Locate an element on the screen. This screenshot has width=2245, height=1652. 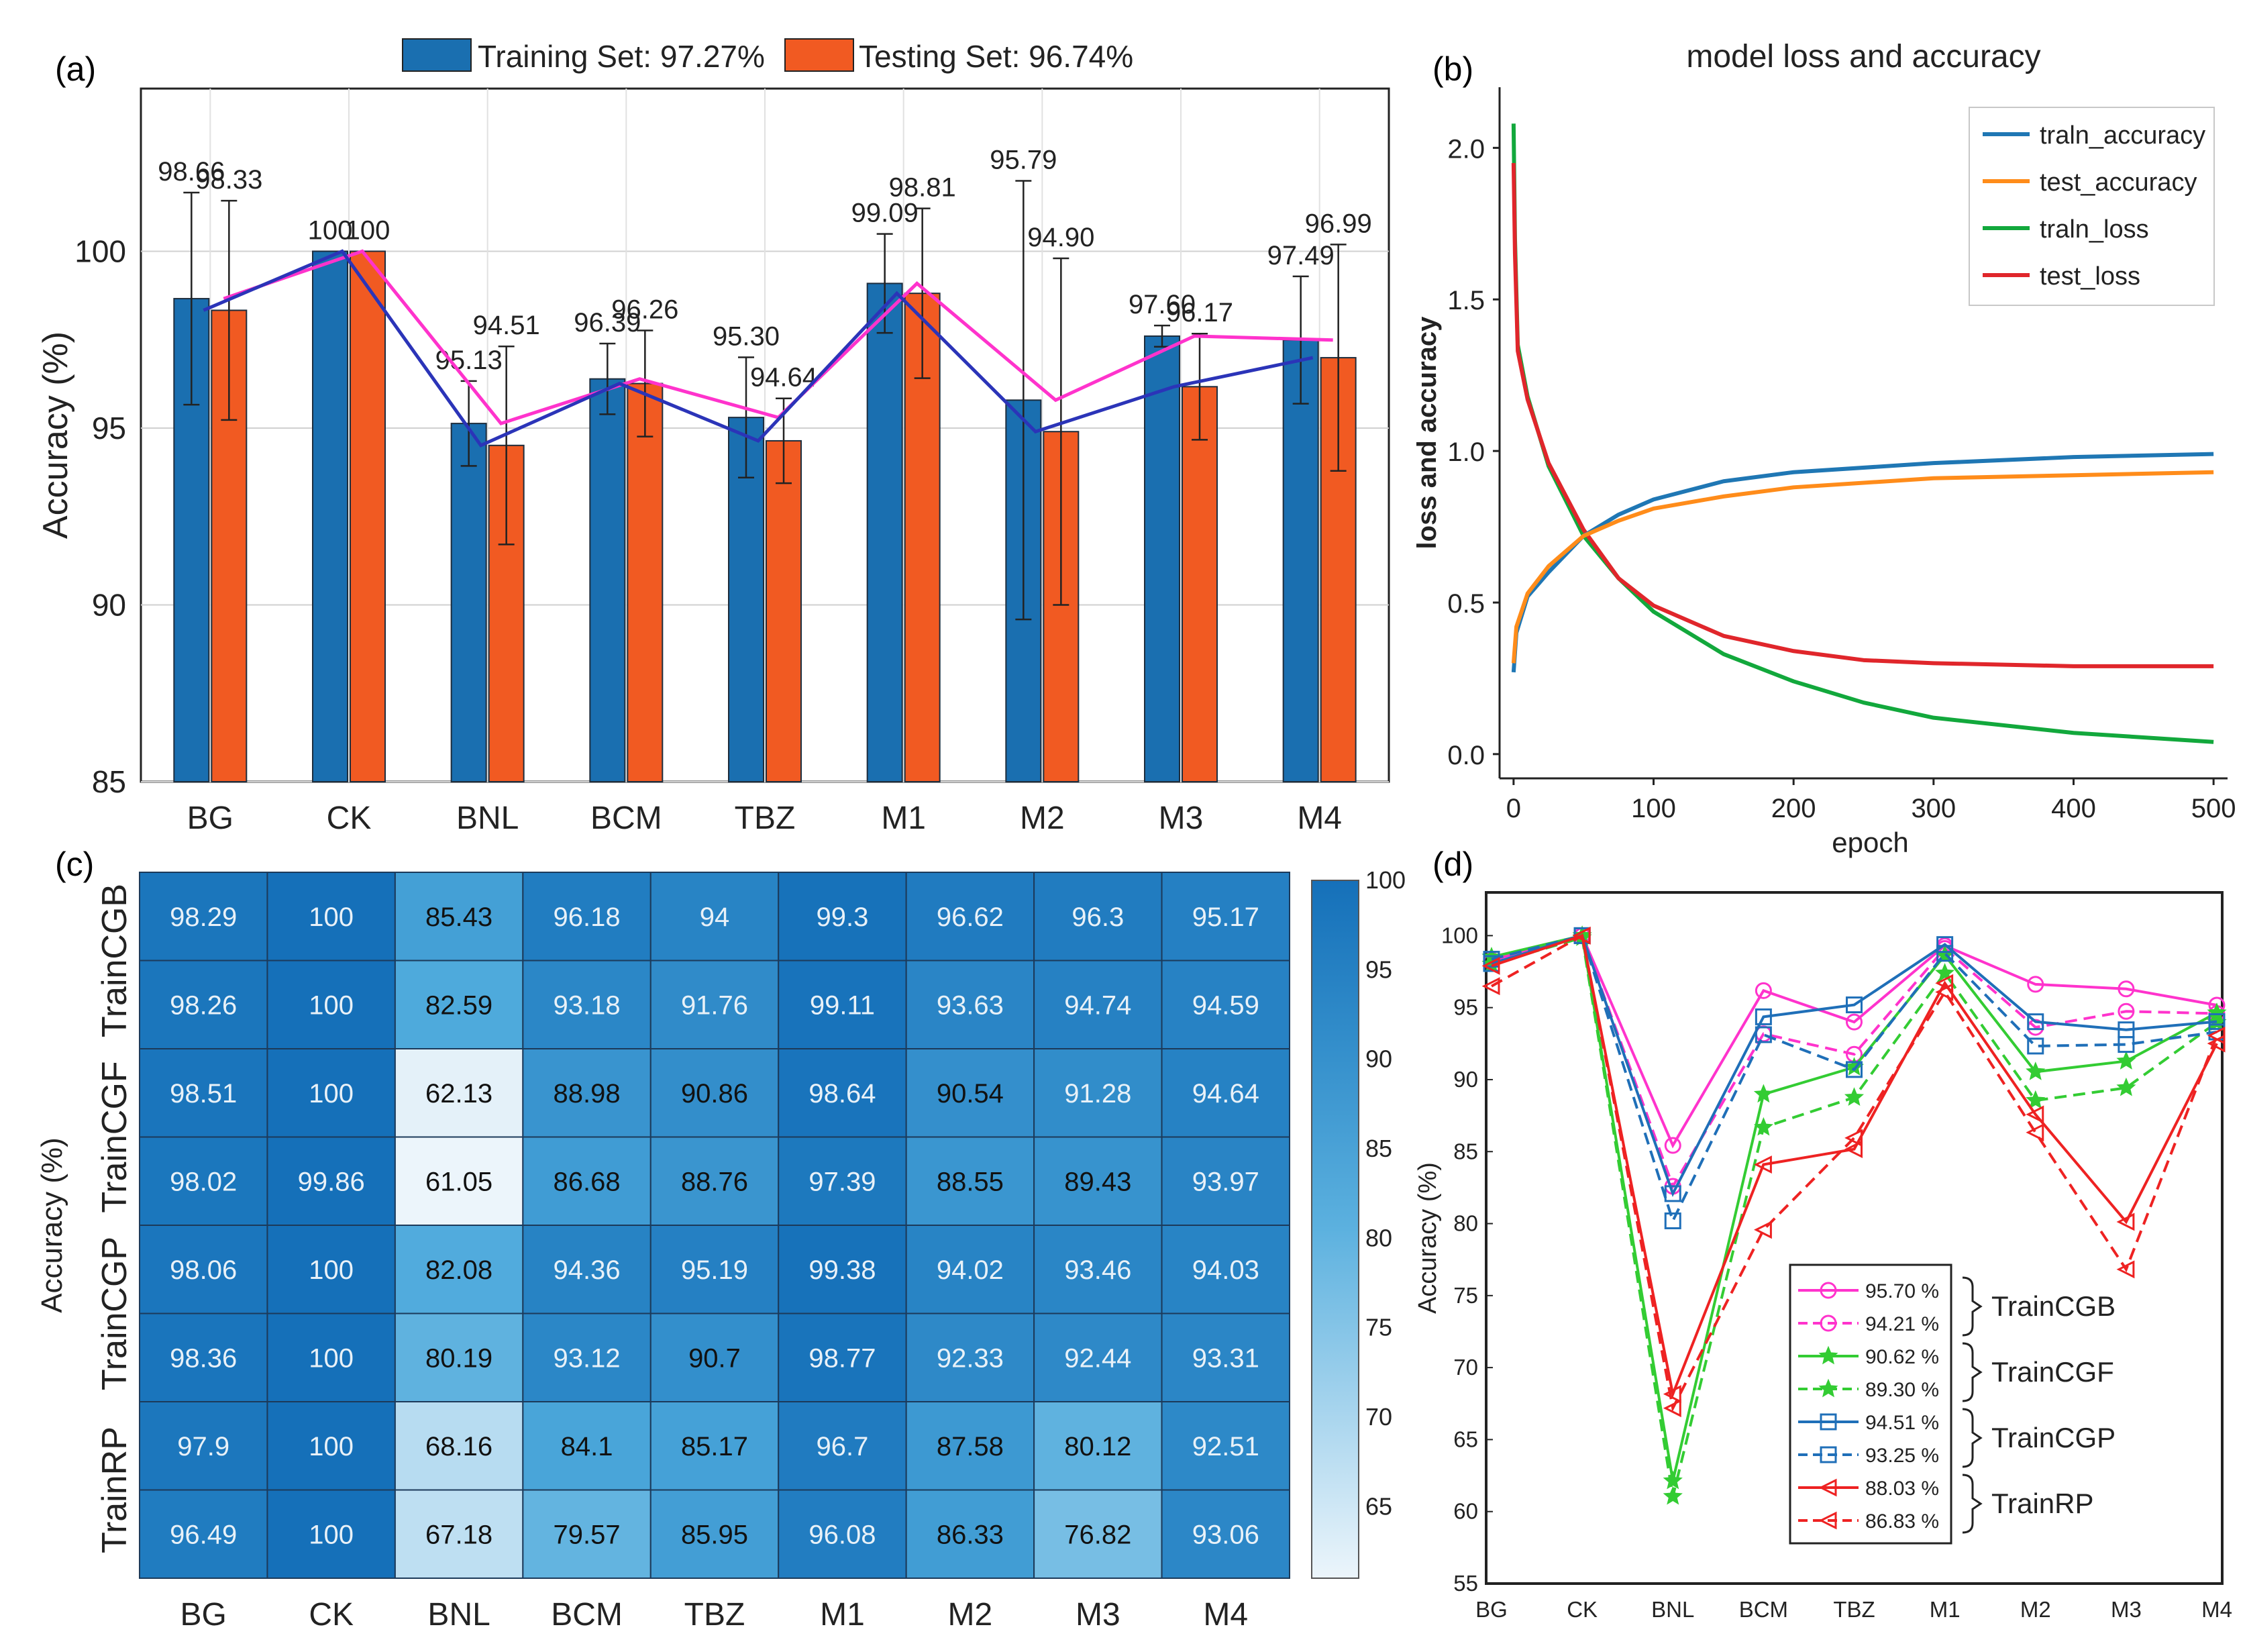
legend-box is located at coordinates (2092, 206).